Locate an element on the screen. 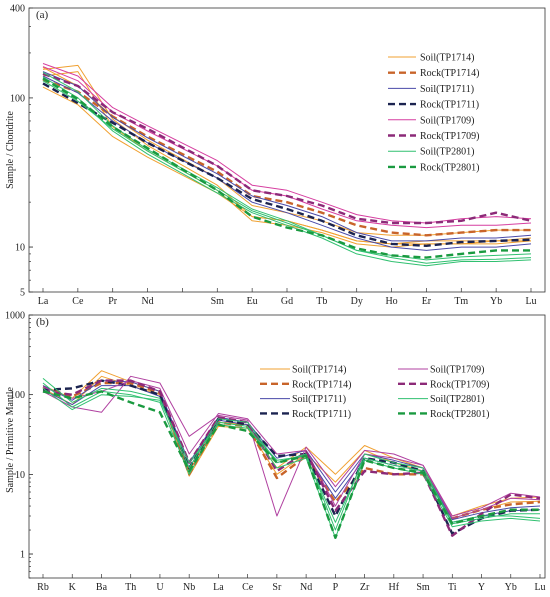 The image size is (550, 597). x-tick-label: Er is located at coordinates (427, 301).